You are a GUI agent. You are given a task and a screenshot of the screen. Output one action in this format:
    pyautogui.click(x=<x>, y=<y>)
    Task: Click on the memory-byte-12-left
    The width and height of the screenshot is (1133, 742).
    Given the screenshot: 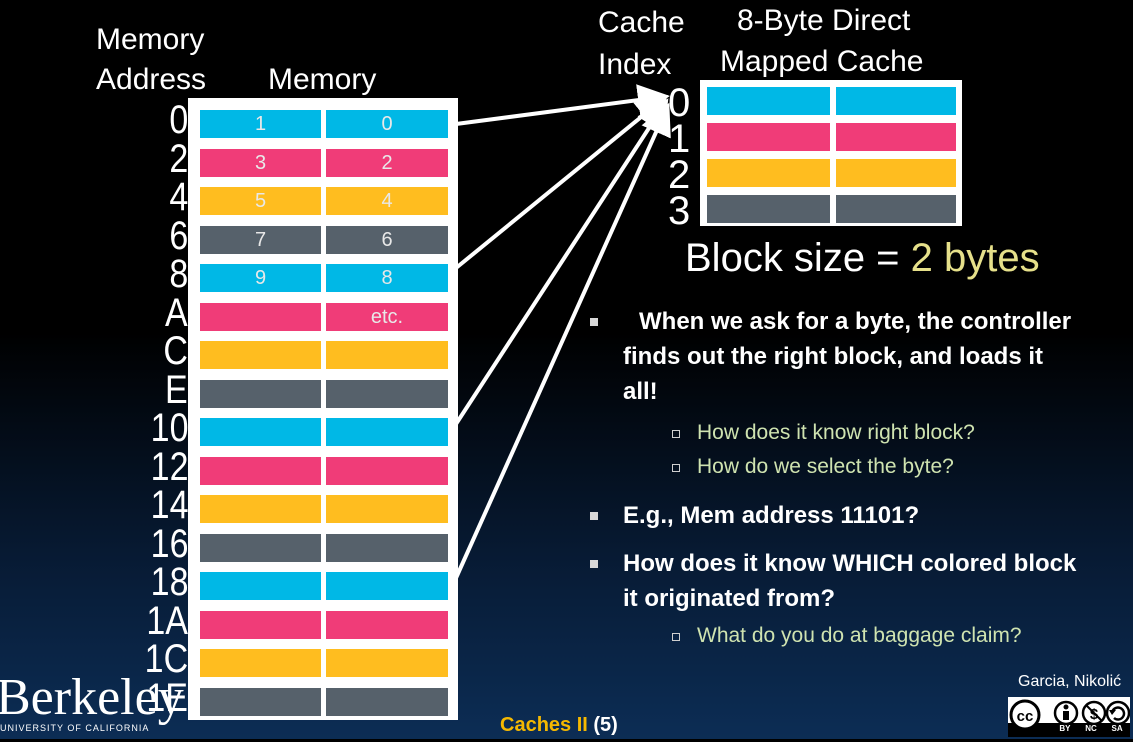 What is the action you would take?
    pyautogui.click(x=260, y=470)
    